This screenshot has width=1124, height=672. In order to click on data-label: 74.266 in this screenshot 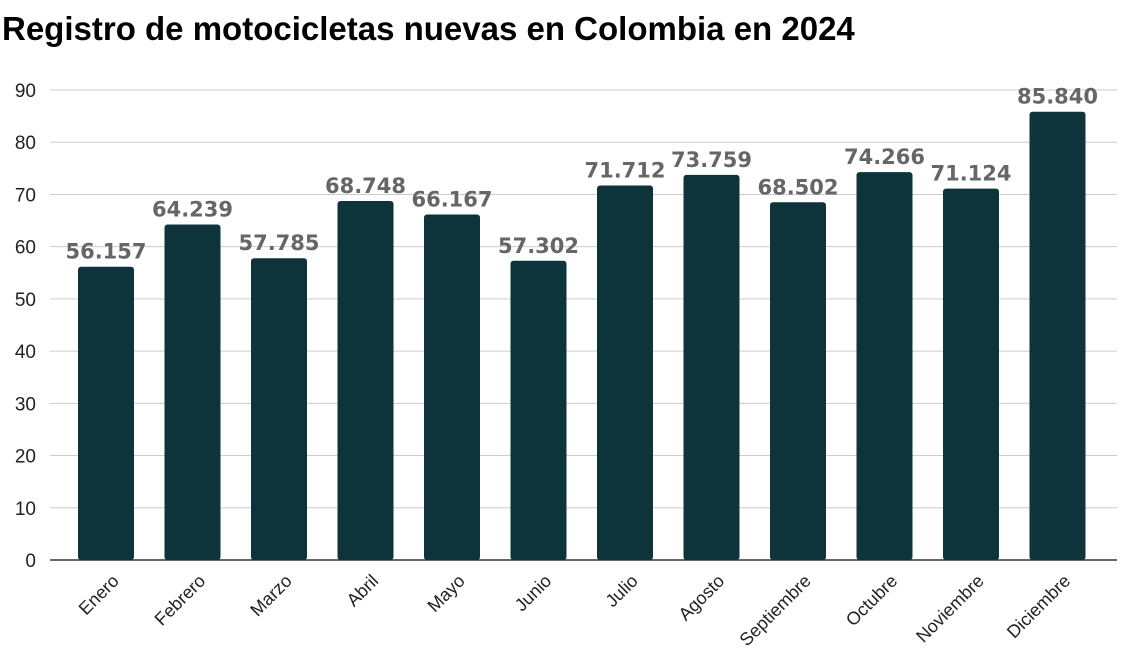, I will do `click(884, 157)`.